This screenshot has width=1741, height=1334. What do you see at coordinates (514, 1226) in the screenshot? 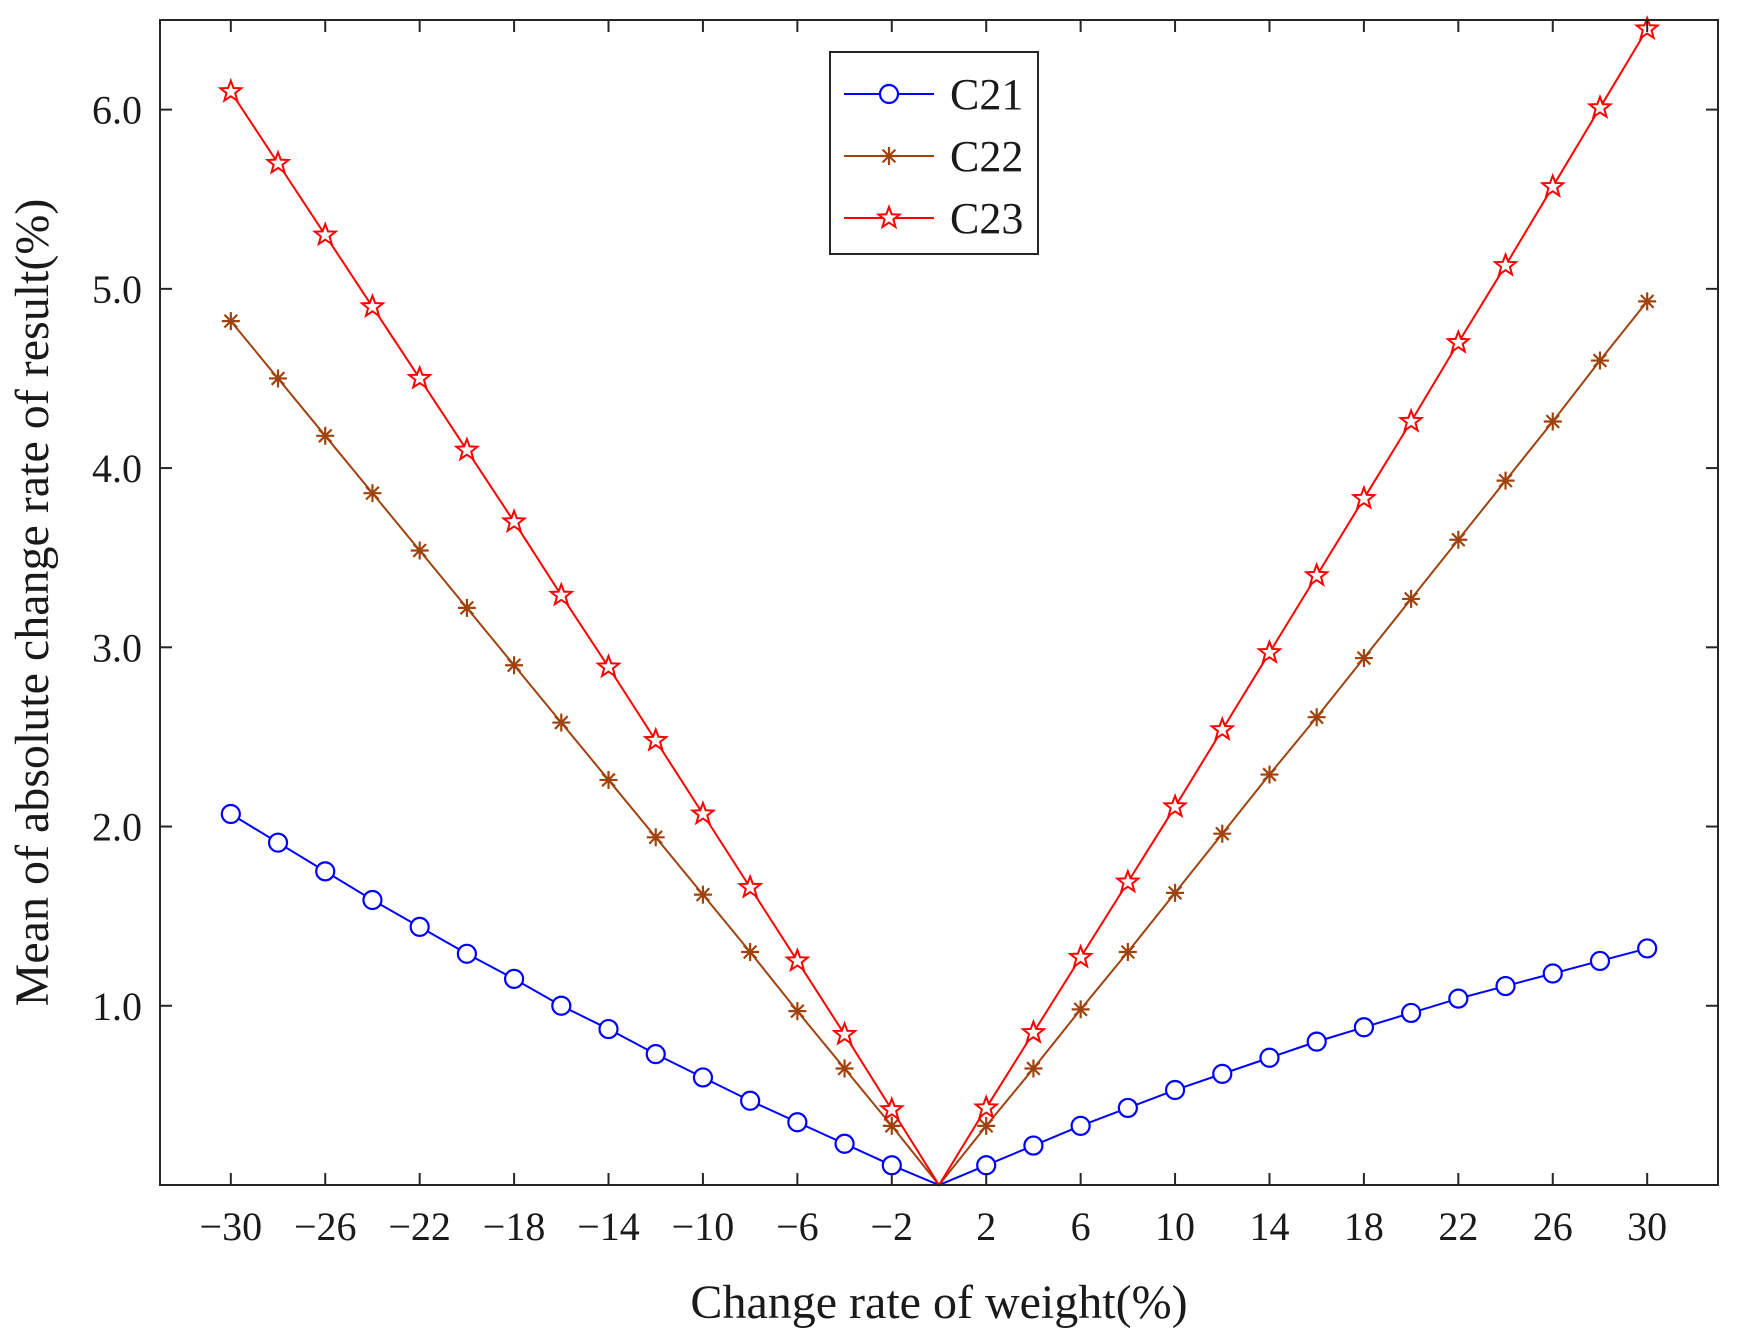
I see `x-tick-label: −18` at bounding box center [514, 1226].